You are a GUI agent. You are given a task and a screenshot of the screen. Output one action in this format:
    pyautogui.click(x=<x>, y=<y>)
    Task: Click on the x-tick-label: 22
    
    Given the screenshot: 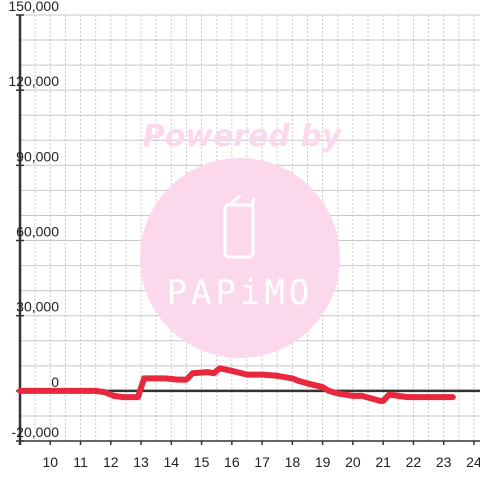 What is the action you would take?
    pyautogui.click(x=414, y=462)
    